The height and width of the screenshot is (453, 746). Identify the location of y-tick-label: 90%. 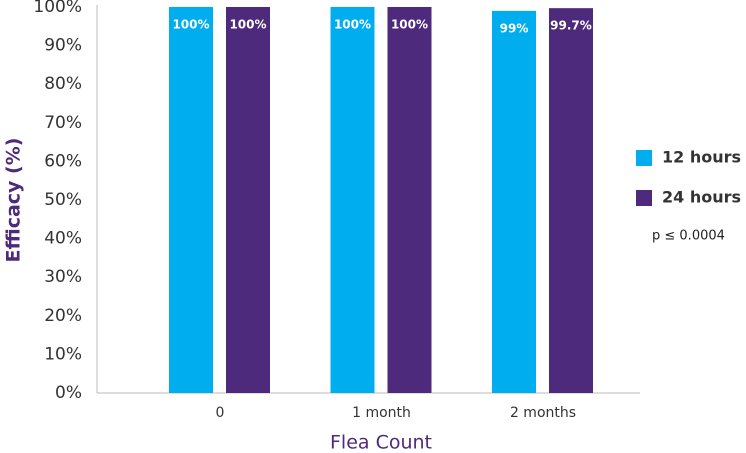
(63, 46).